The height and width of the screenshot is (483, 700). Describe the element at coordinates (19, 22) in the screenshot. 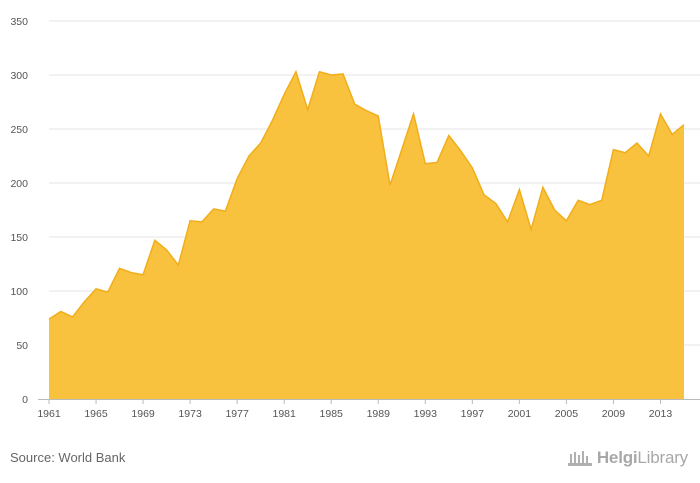

I see `y-tick-label: 350` at that location.